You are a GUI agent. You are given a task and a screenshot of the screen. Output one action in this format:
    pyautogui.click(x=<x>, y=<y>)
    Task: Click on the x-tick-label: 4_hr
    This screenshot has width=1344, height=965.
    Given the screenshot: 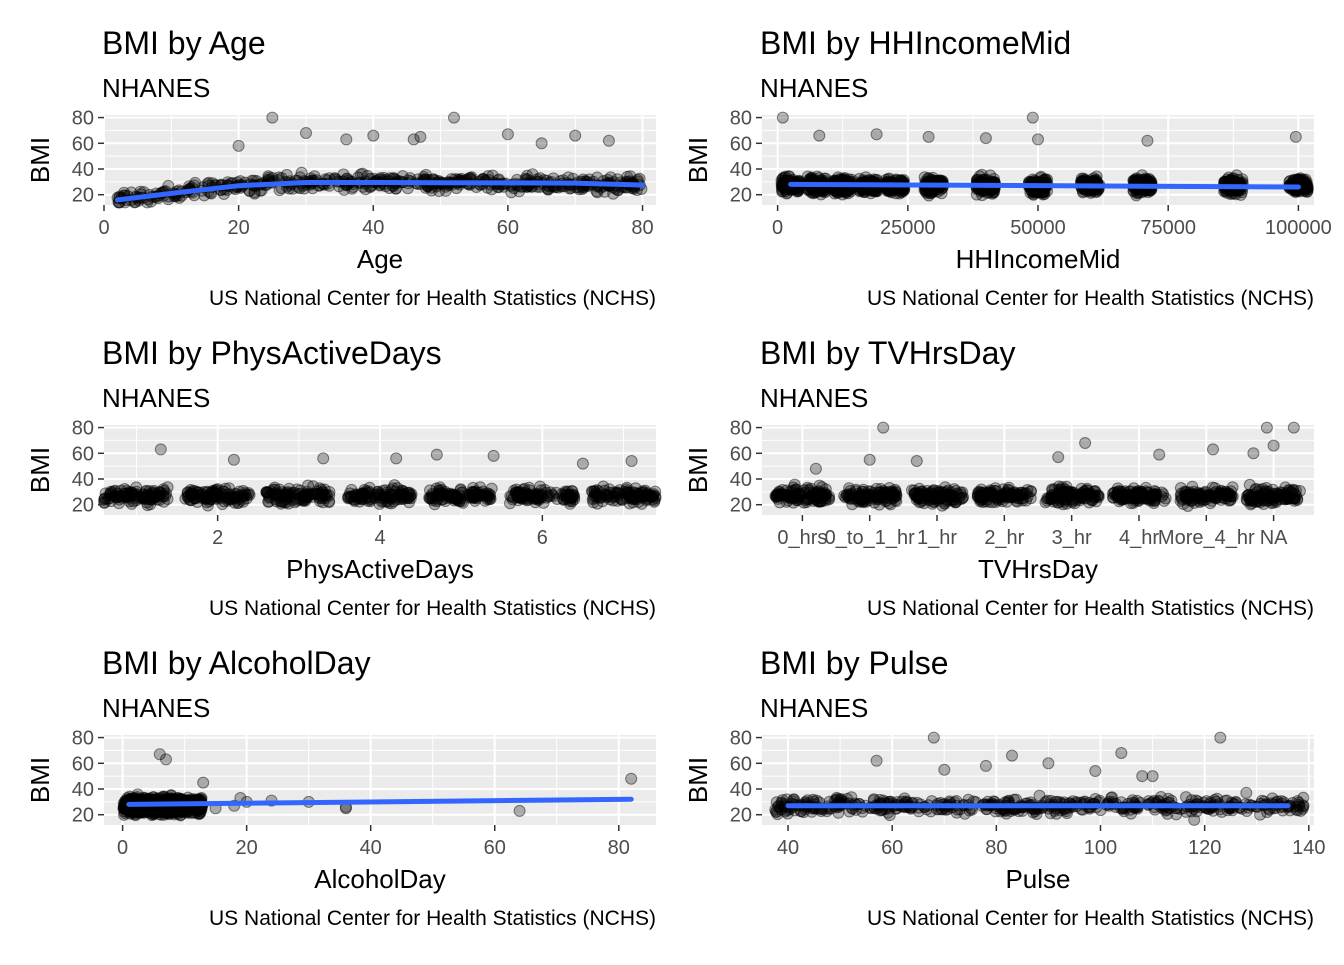 What is the action you would take?
    pyautogui.click(x=1139, y=538)
    